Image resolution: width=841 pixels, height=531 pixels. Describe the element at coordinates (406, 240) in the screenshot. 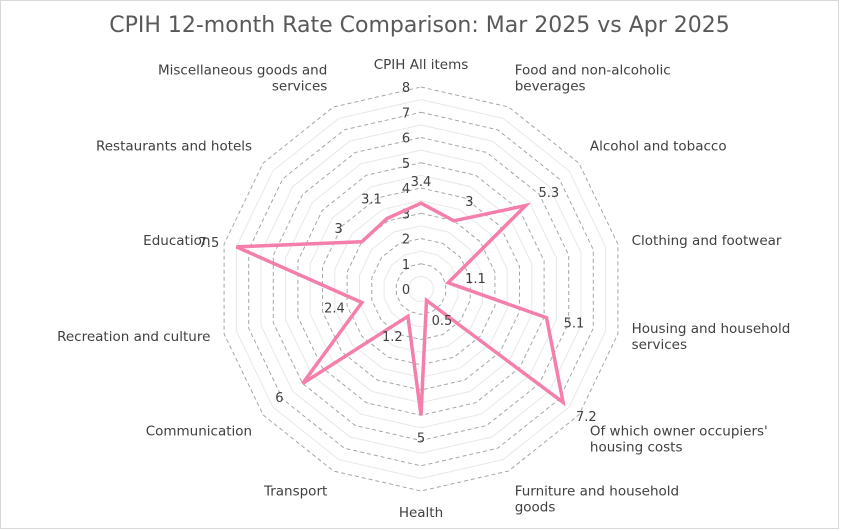

I see `radial-tick-label: 2` at that location.